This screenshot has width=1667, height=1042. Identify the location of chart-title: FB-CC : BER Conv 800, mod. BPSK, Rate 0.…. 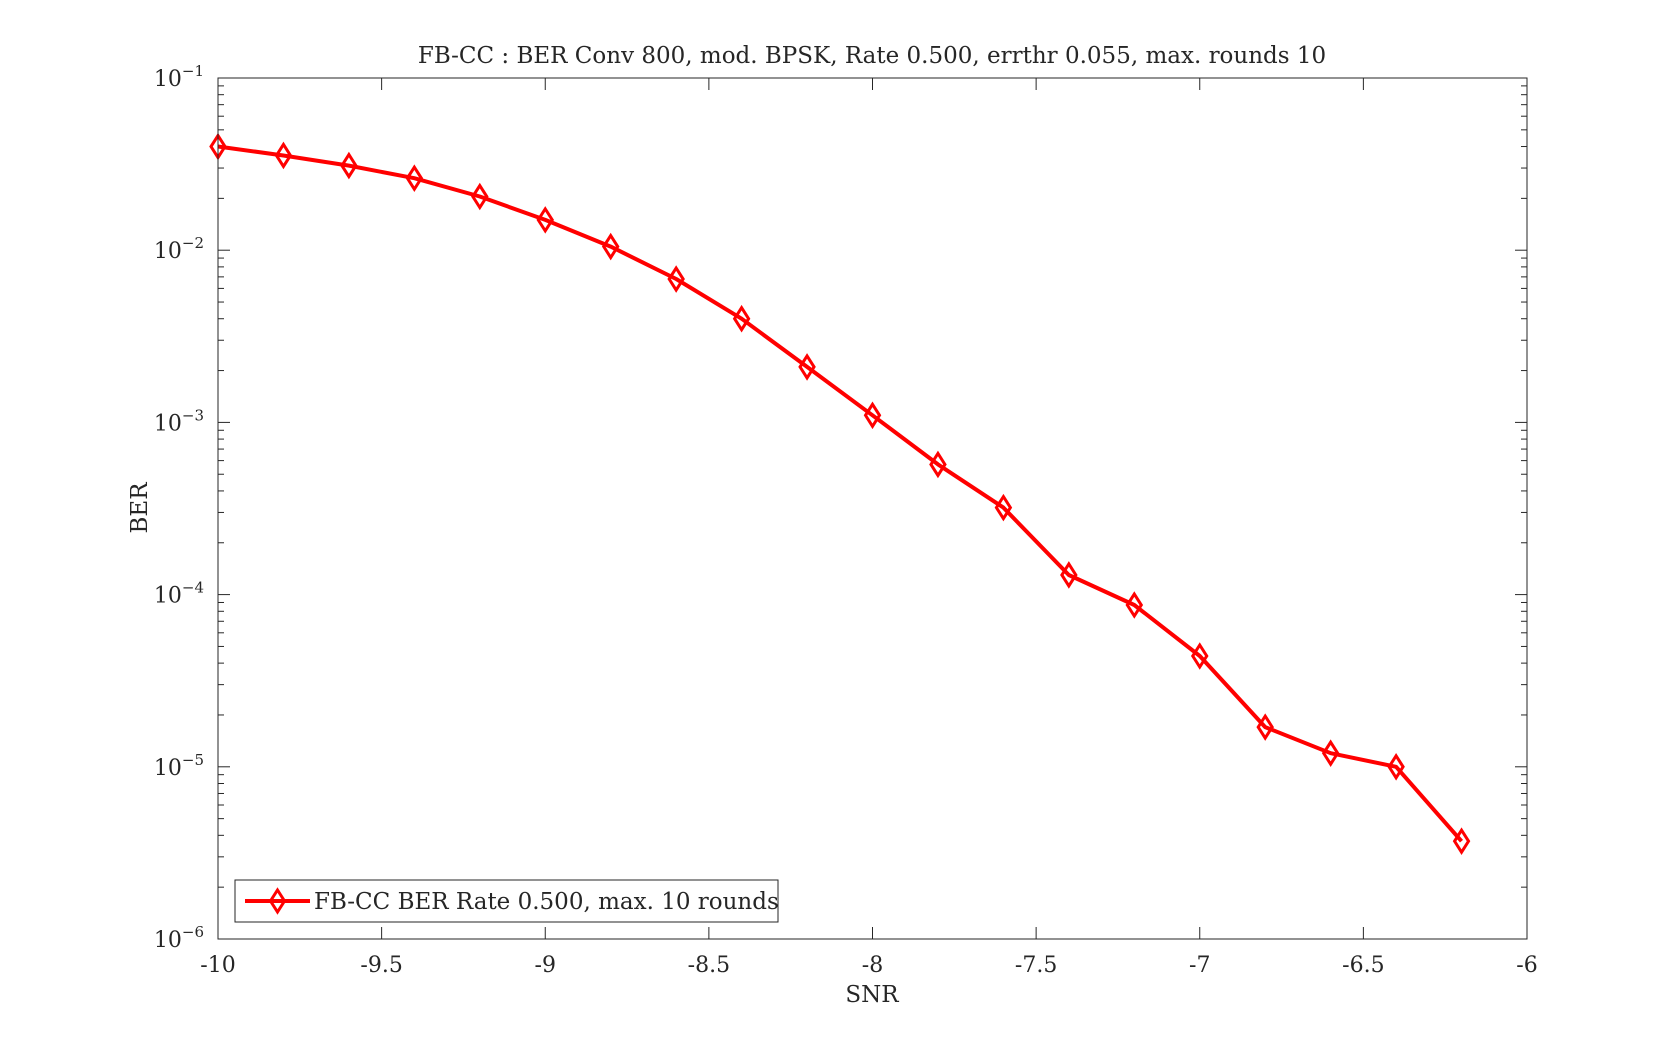
(872, 56).